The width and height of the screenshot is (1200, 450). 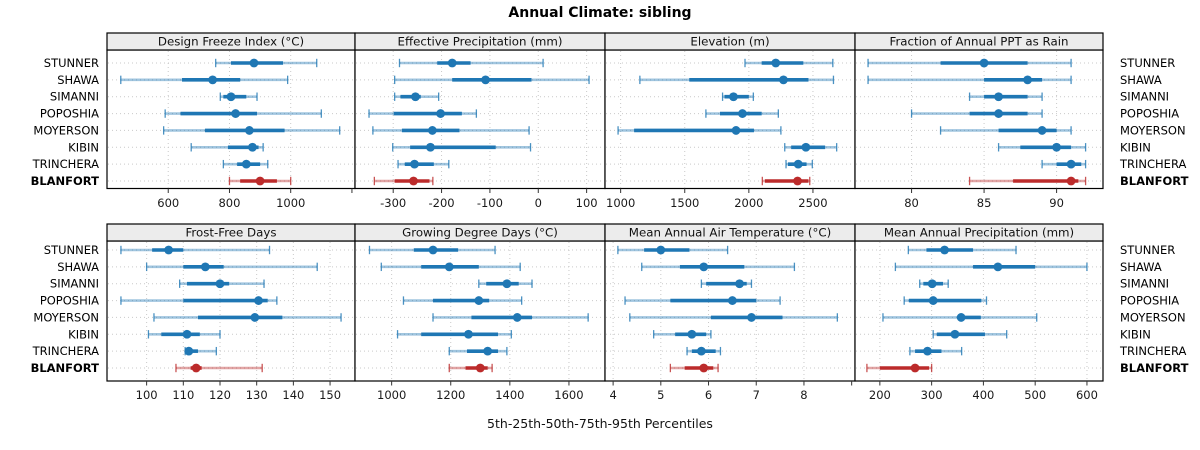 What do you see at coordinates (257, 395) in the screenshot?
I see `axis-tick-label: 130` at bounding box center [257, 395].